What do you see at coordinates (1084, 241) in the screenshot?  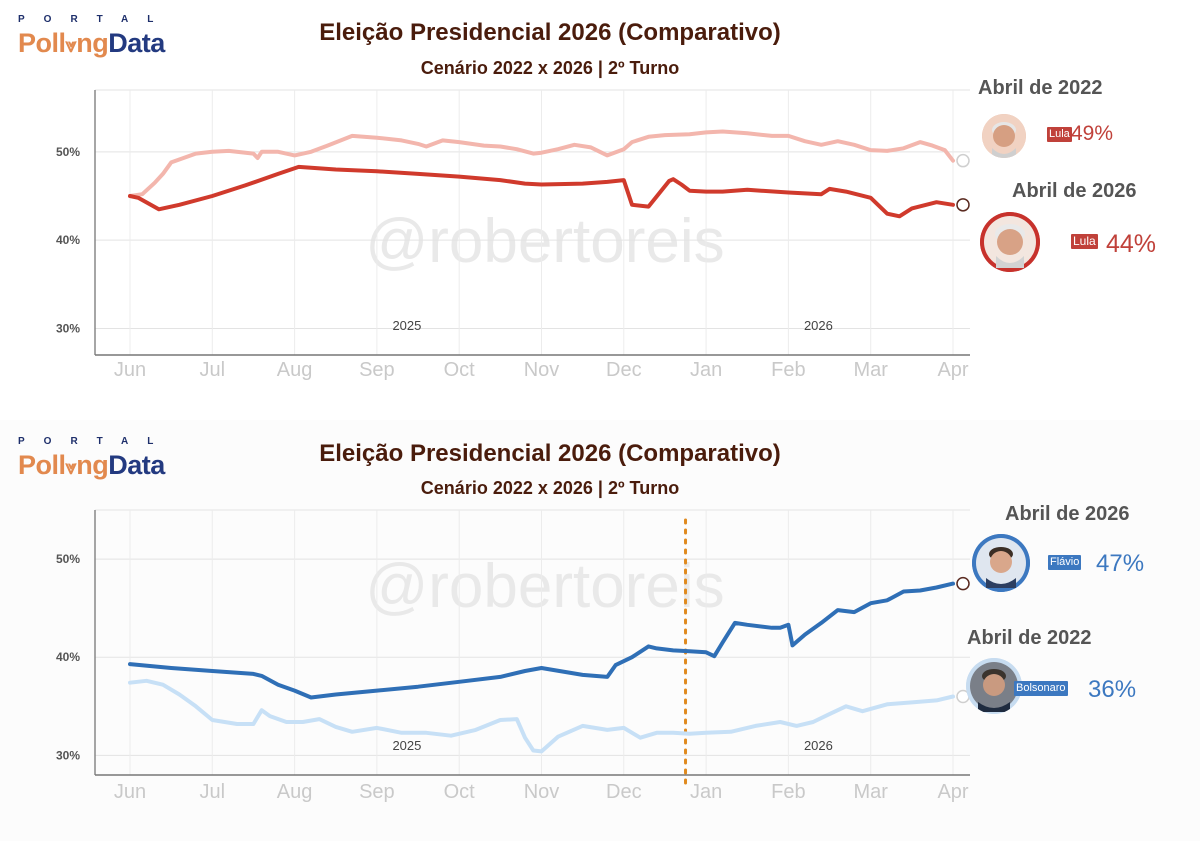 I see `lula-2026-badge: Lula` at bounding box center [1084, 241].